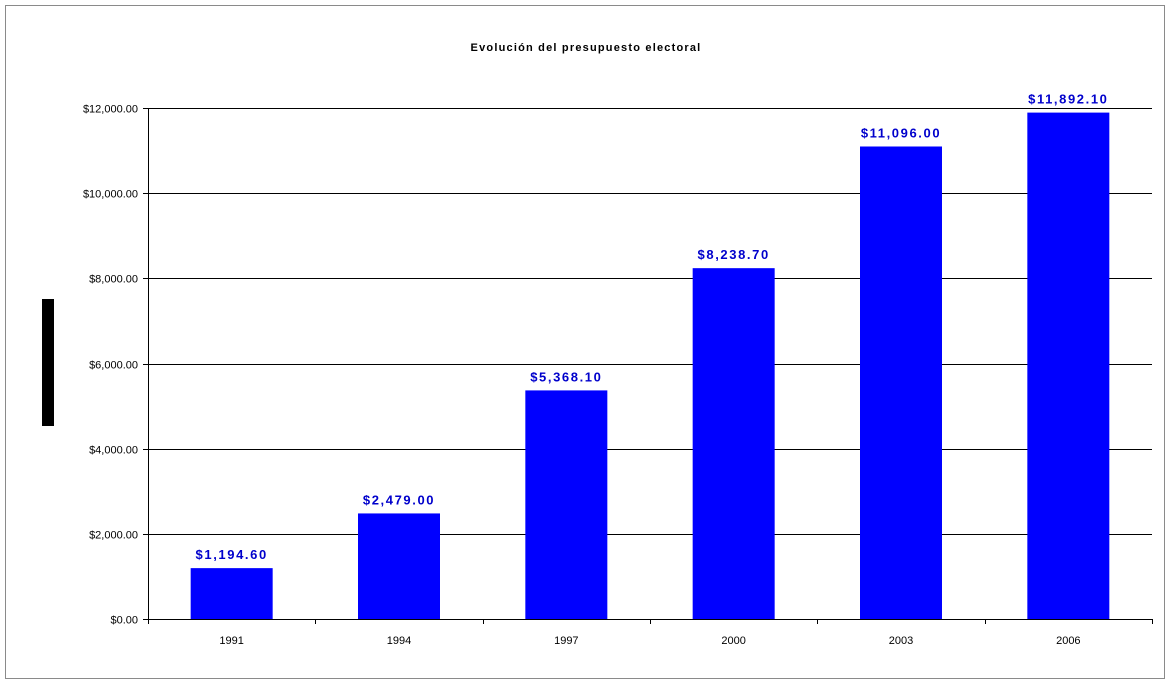 The height and width of the screenshot is (685, 1172). I want to click on data-label-1994: $2,479.00, so click(399, 499).